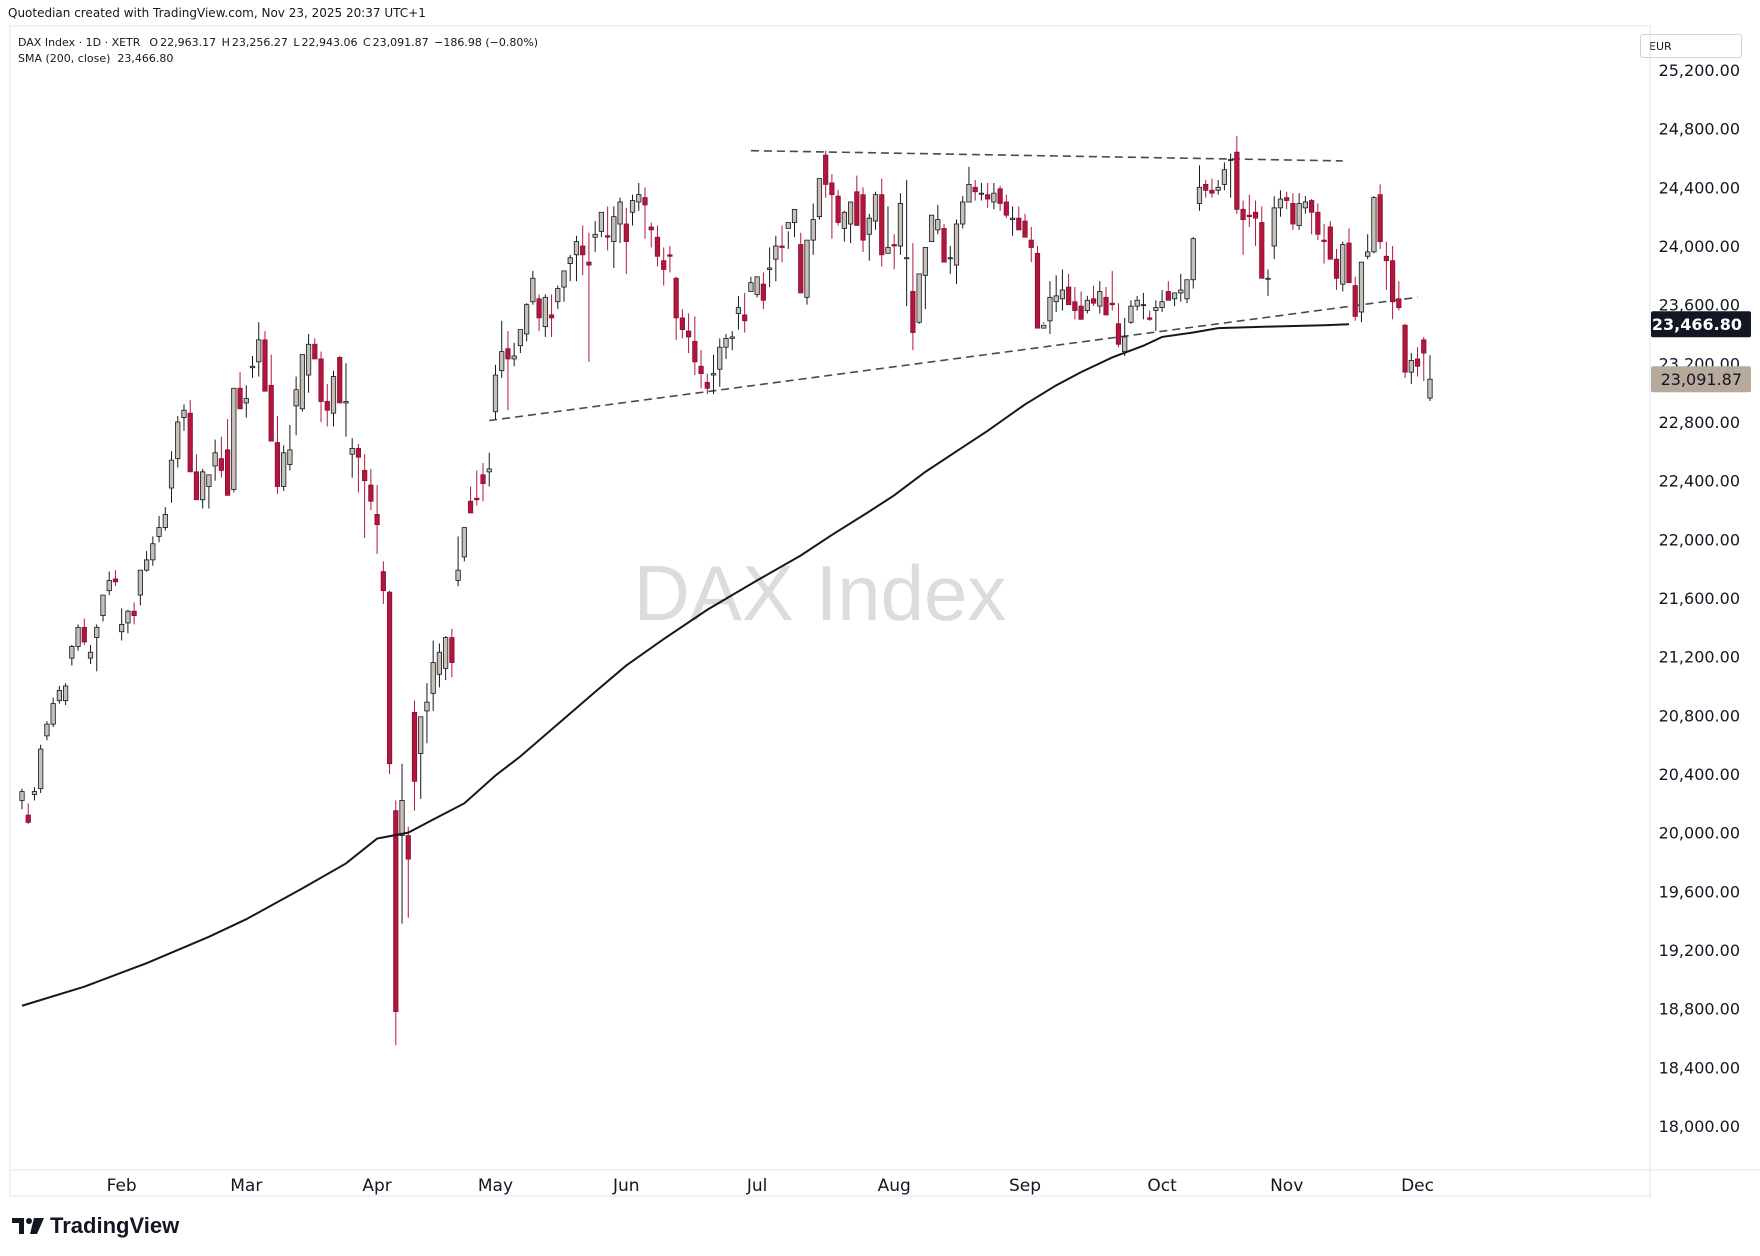 Image resolution: width=1760 pixels, height=1256 pixels. What do you see at coordinates (1691, 46) in the screenshot?
I see `currency-selector: EUR` at bounding box center [1691, 46].